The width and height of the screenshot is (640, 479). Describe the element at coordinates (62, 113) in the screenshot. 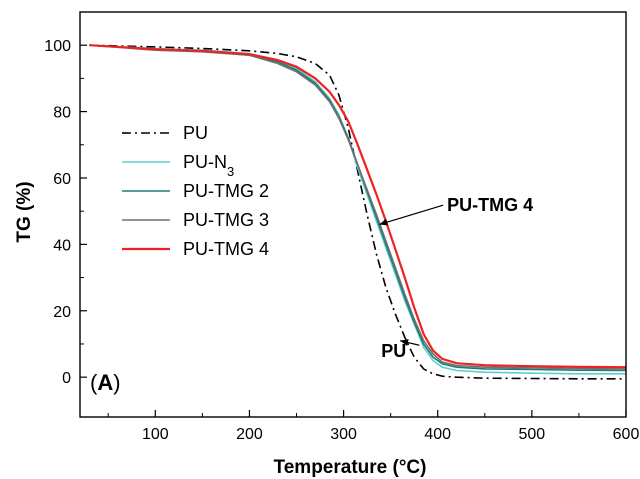

I see `y-tick-label-4: 80` at that location.